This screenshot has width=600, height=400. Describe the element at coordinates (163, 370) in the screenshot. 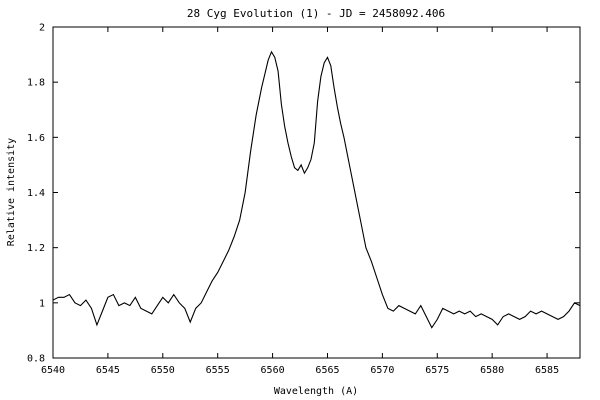

I see `x-tick-label: 6550` at that location.